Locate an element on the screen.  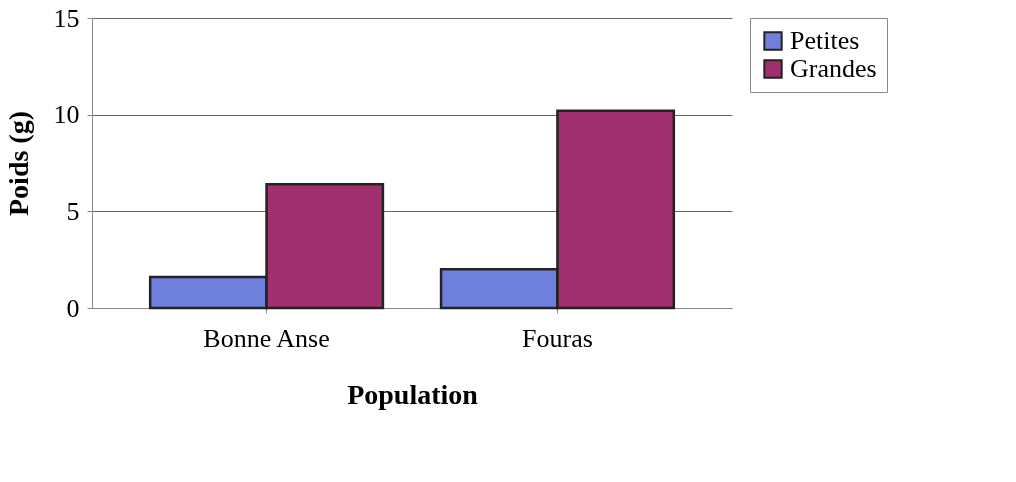
y-axis-title: Poids (g) is located at coordinates (18, 163).